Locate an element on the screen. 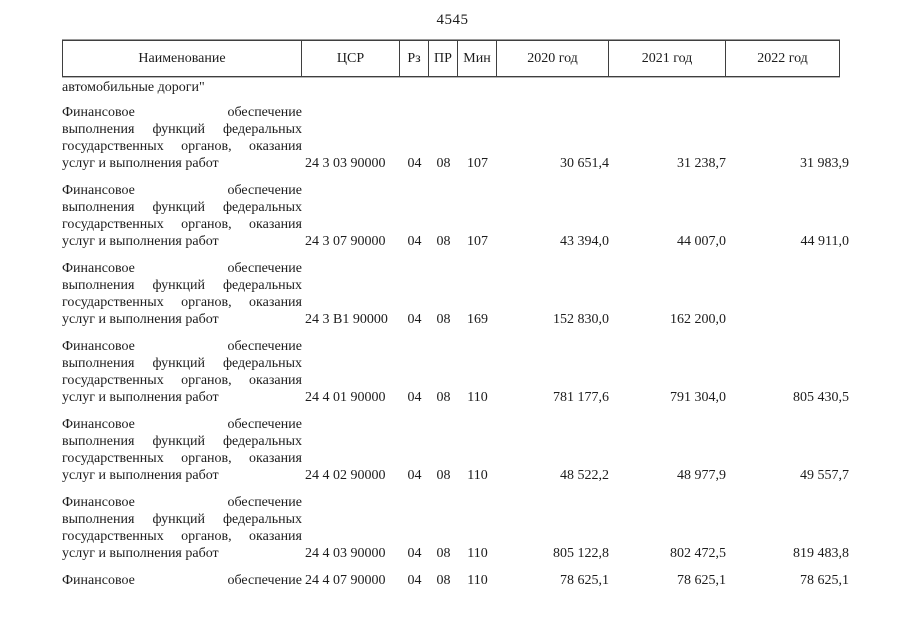 The height and width of the screenshot is (640, 905). row-csr: 24 4 02 90000 is located at coordinates (345, 475).